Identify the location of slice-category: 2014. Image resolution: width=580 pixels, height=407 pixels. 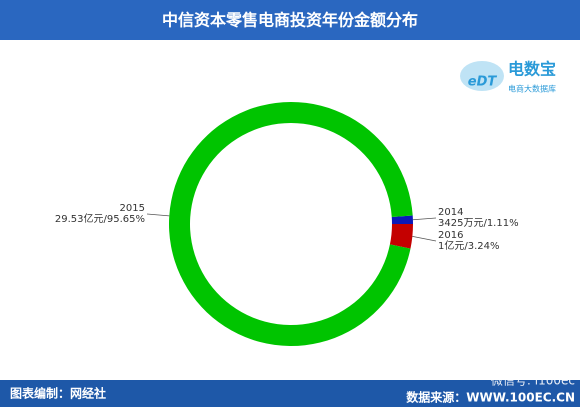
(450, 212).